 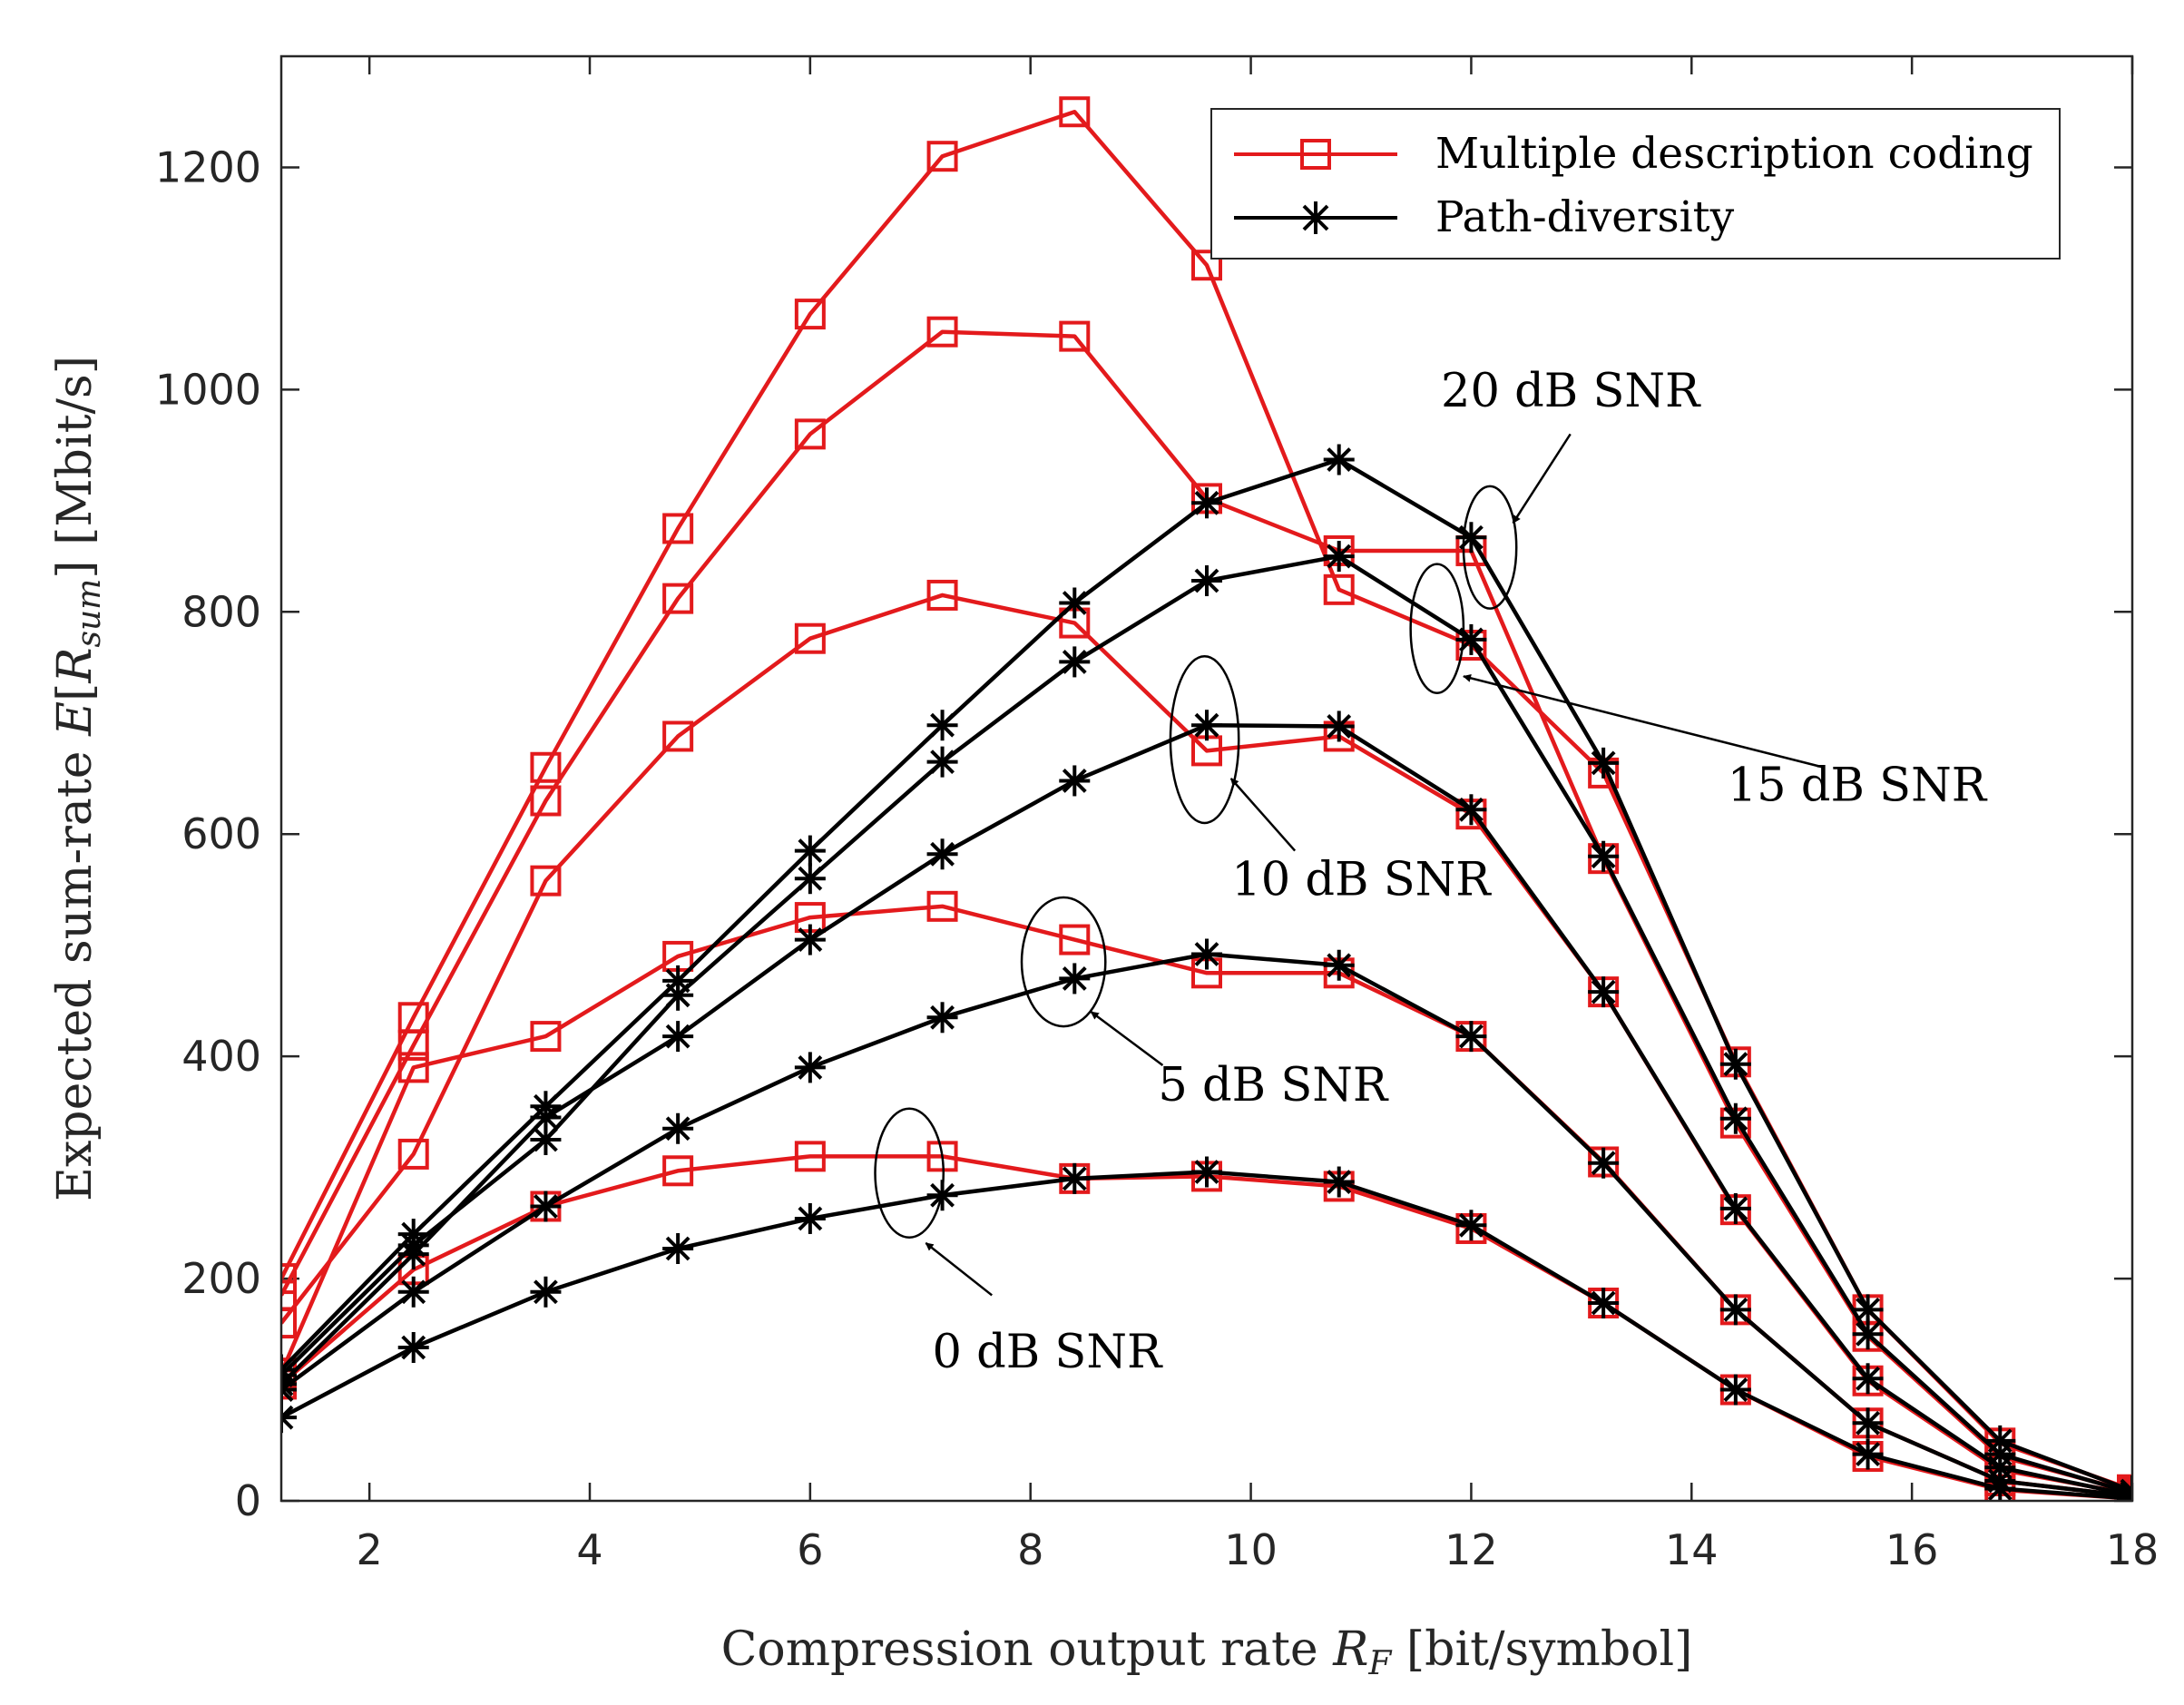 I want to click on x-tick-label: 4, so click(x=589, y=1549).